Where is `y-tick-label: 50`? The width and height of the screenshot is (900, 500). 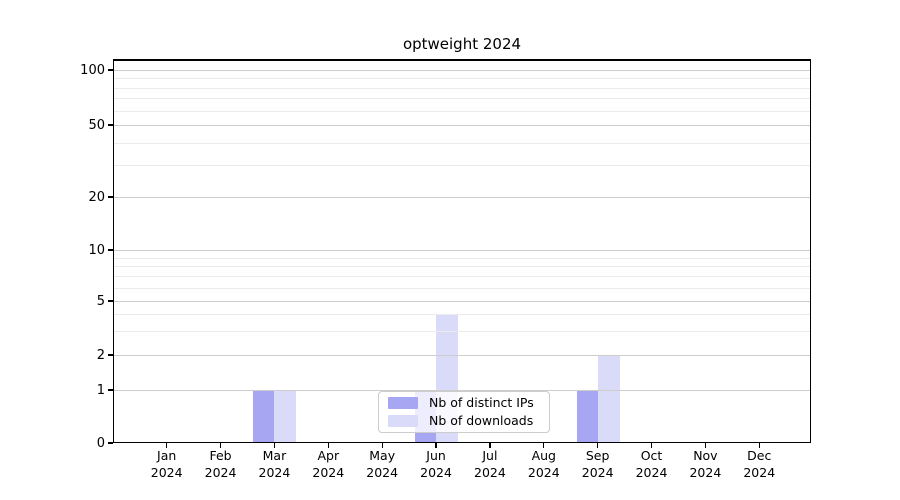 y-tick-label: 50 is located at coordinates (96, 125).